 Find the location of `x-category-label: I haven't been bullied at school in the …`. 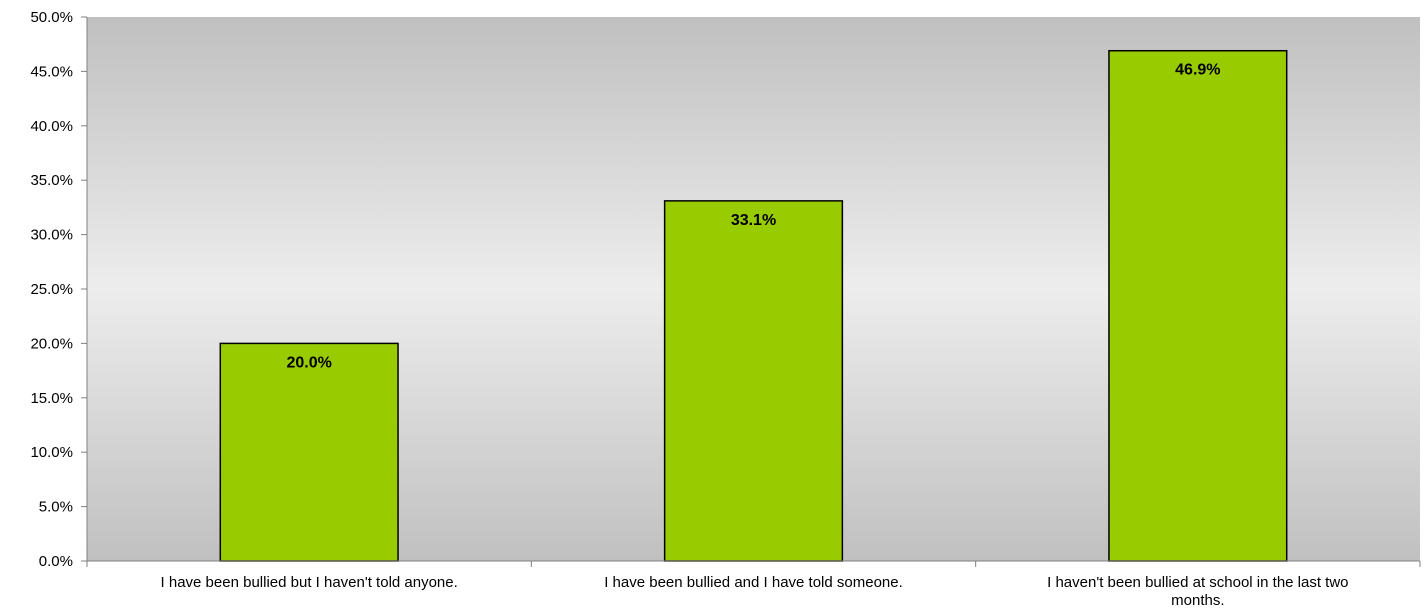

x-category-label: I haven't been bullied at school in the … is located at coordinates (1197, 591).